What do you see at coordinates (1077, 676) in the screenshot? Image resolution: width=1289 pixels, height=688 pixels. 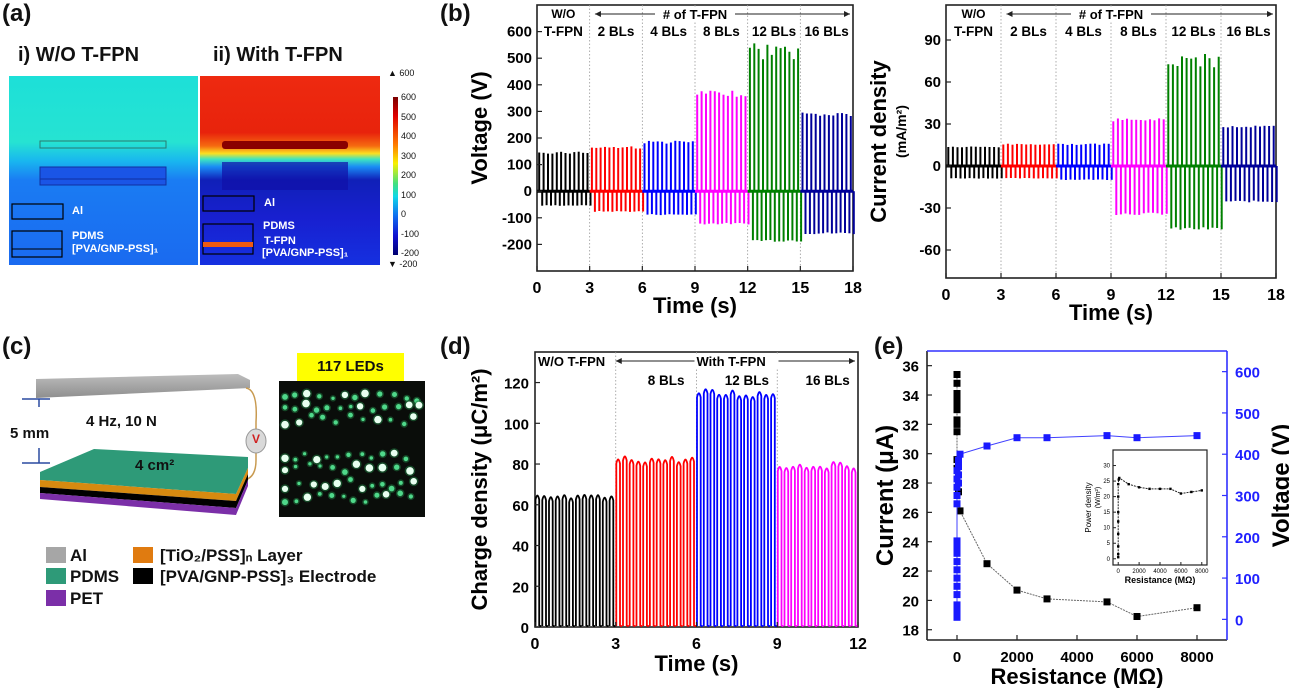 I see `x-axis-title: Resistance (MΩ)` at bounding box center [1077, 676].